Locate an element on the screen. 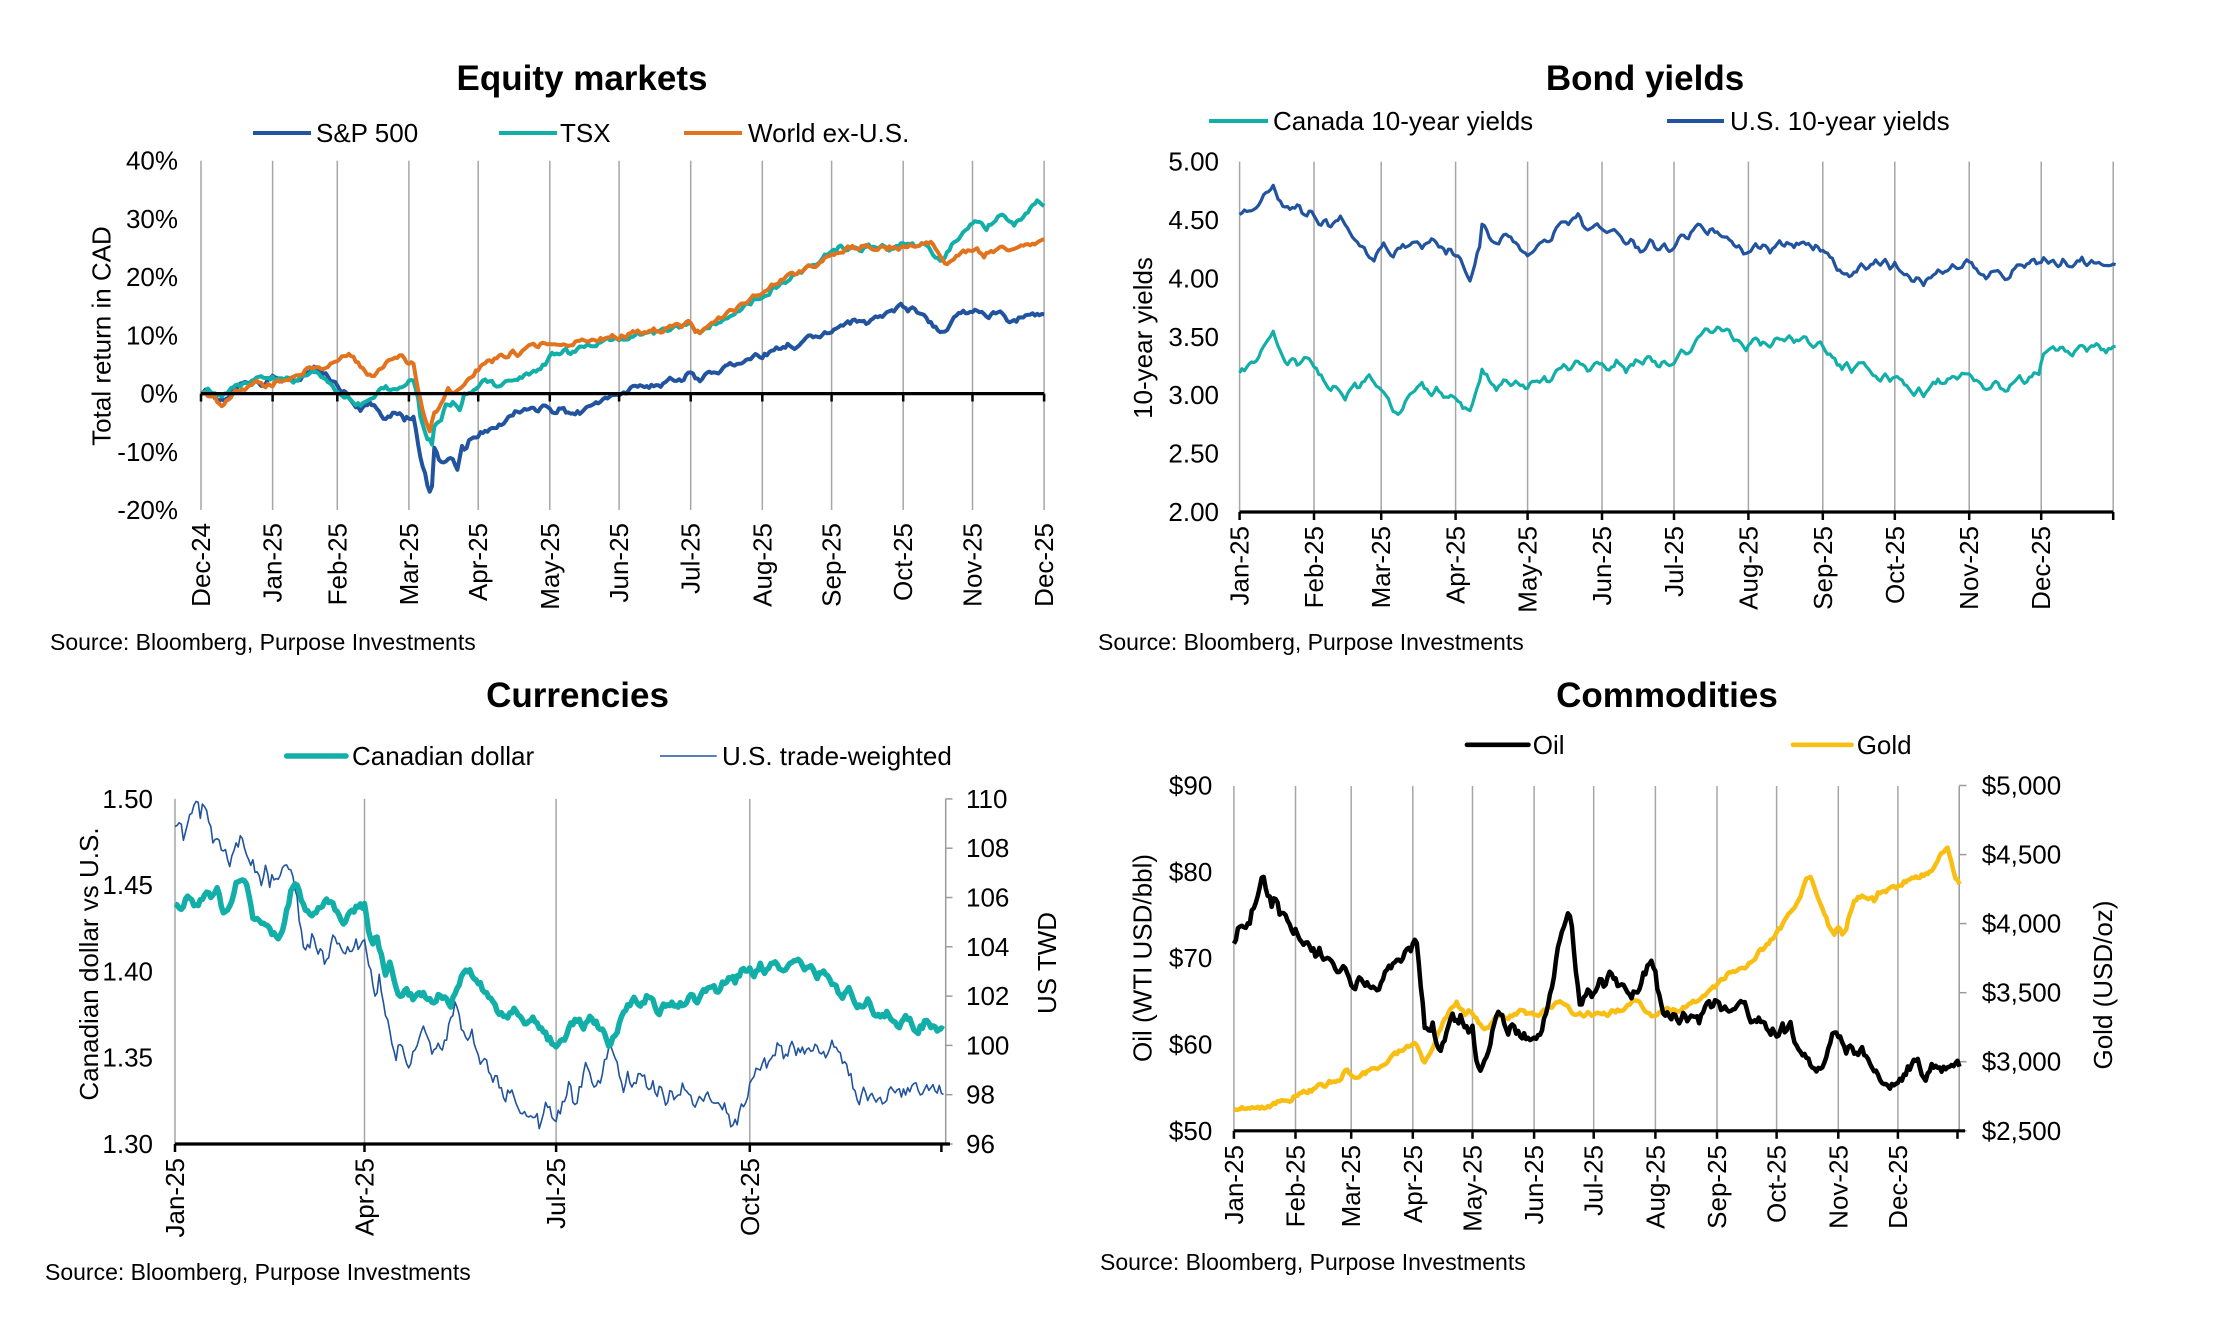 The height and width of the screenshot is (1333, 2220). svg-text: Bond yields is located at coordinates (1645, 78).